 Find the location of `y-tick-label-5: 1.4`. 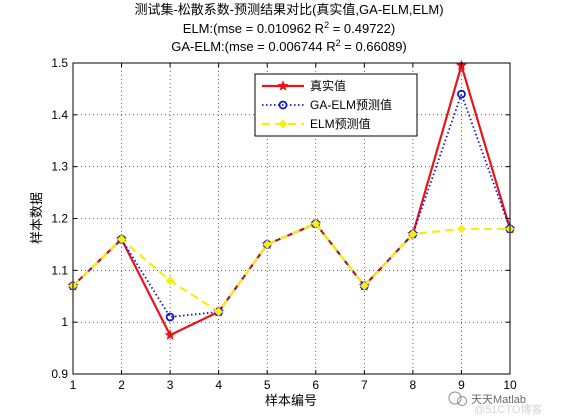

y-tick-label-5: 1.4 is located at coordinates (59, 115).